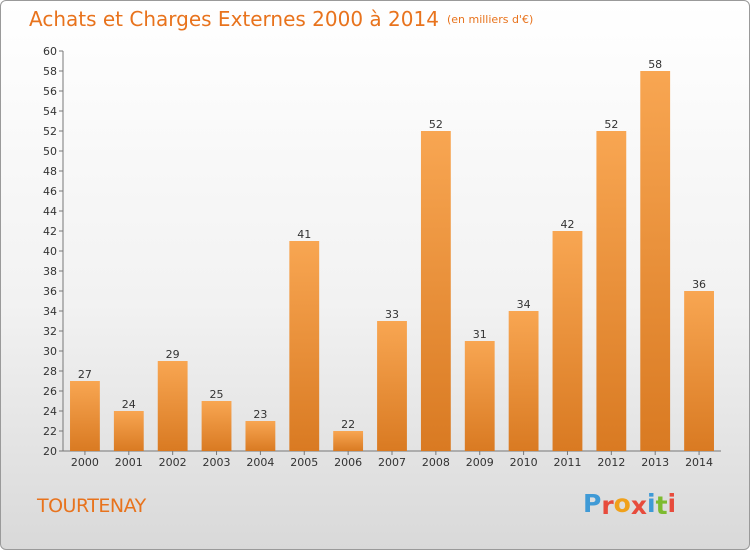 This screenshot has width=750, height=550. I want to click on bar-value-label: 27, so click(85, 374).